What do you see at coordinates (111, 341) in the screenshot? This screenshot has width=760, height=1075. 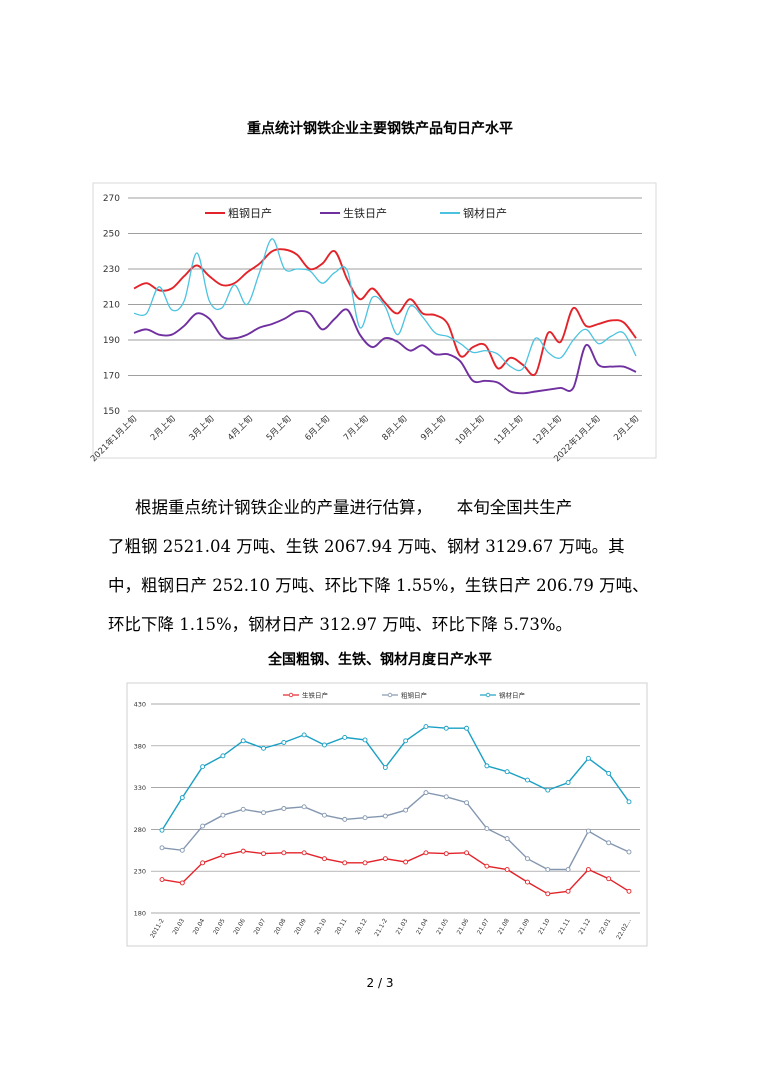 I see `chart1-ytick-label: 190` at bounding box center [111, 341].